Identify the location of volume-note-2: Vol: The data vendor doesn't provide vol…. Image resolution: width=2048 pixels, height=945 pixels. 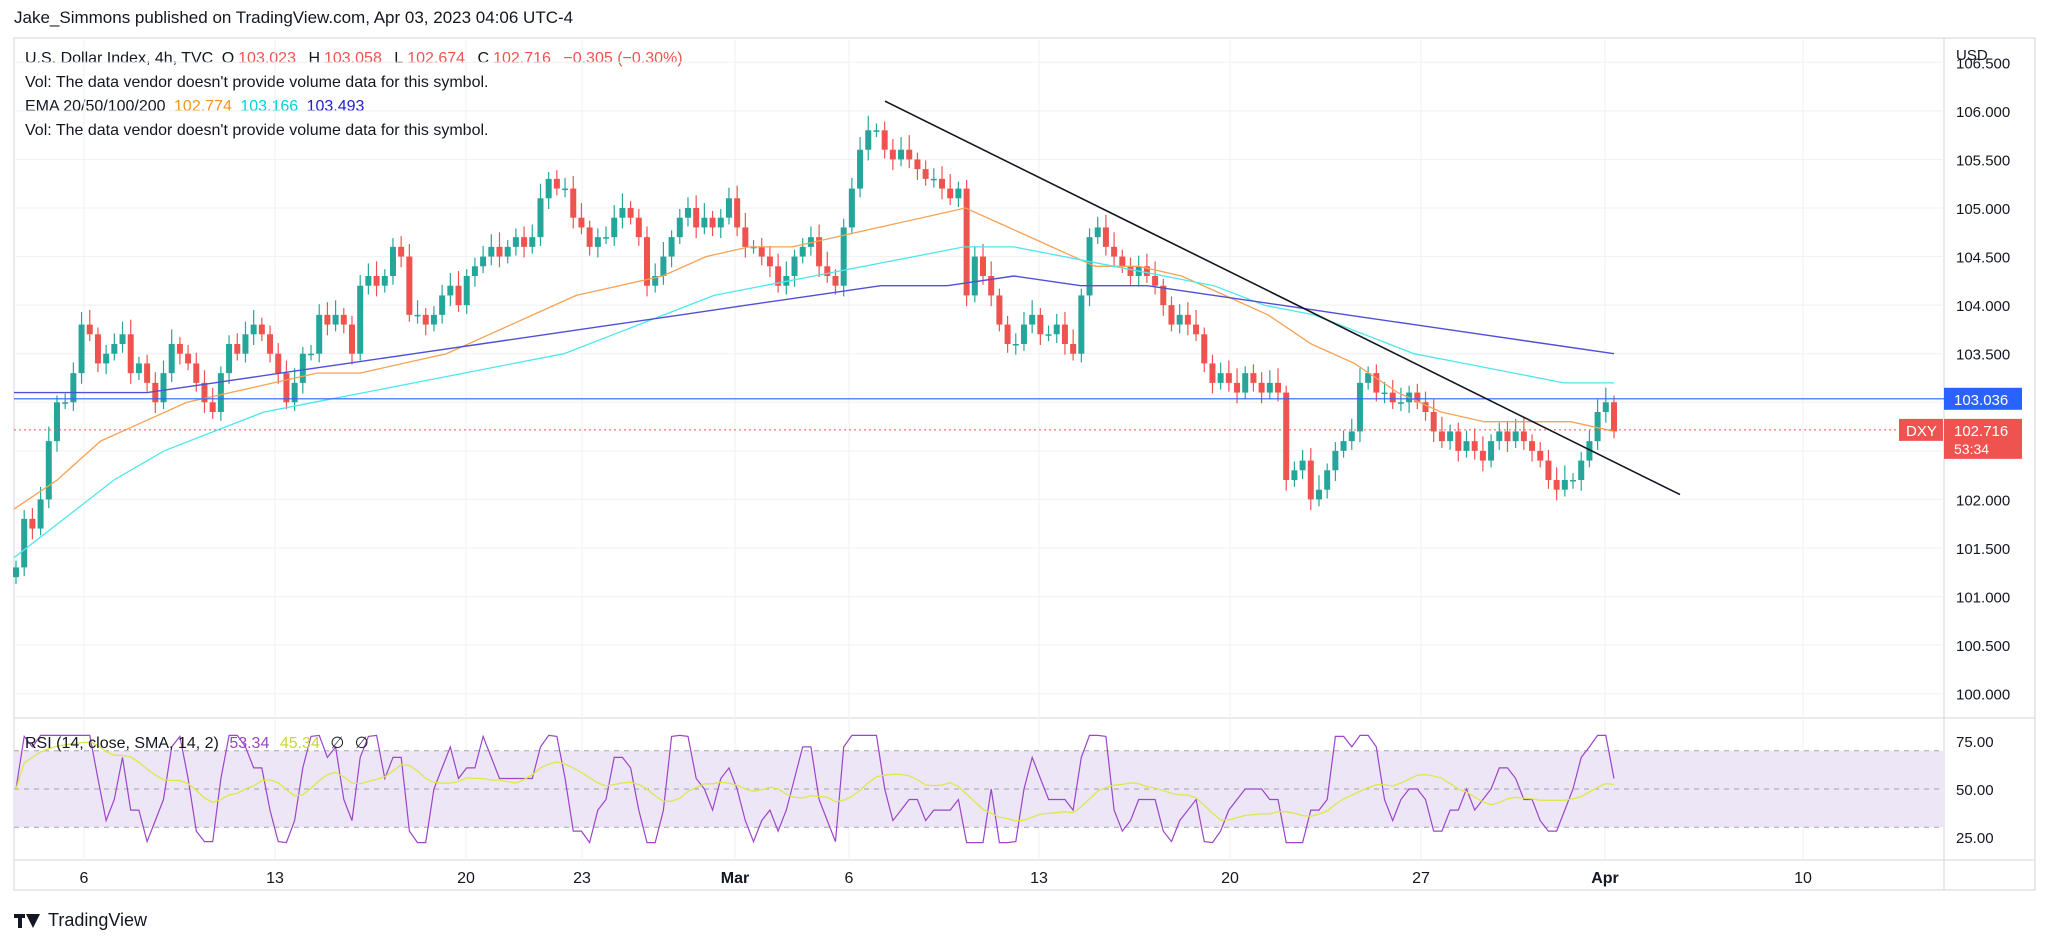
(257, 130).